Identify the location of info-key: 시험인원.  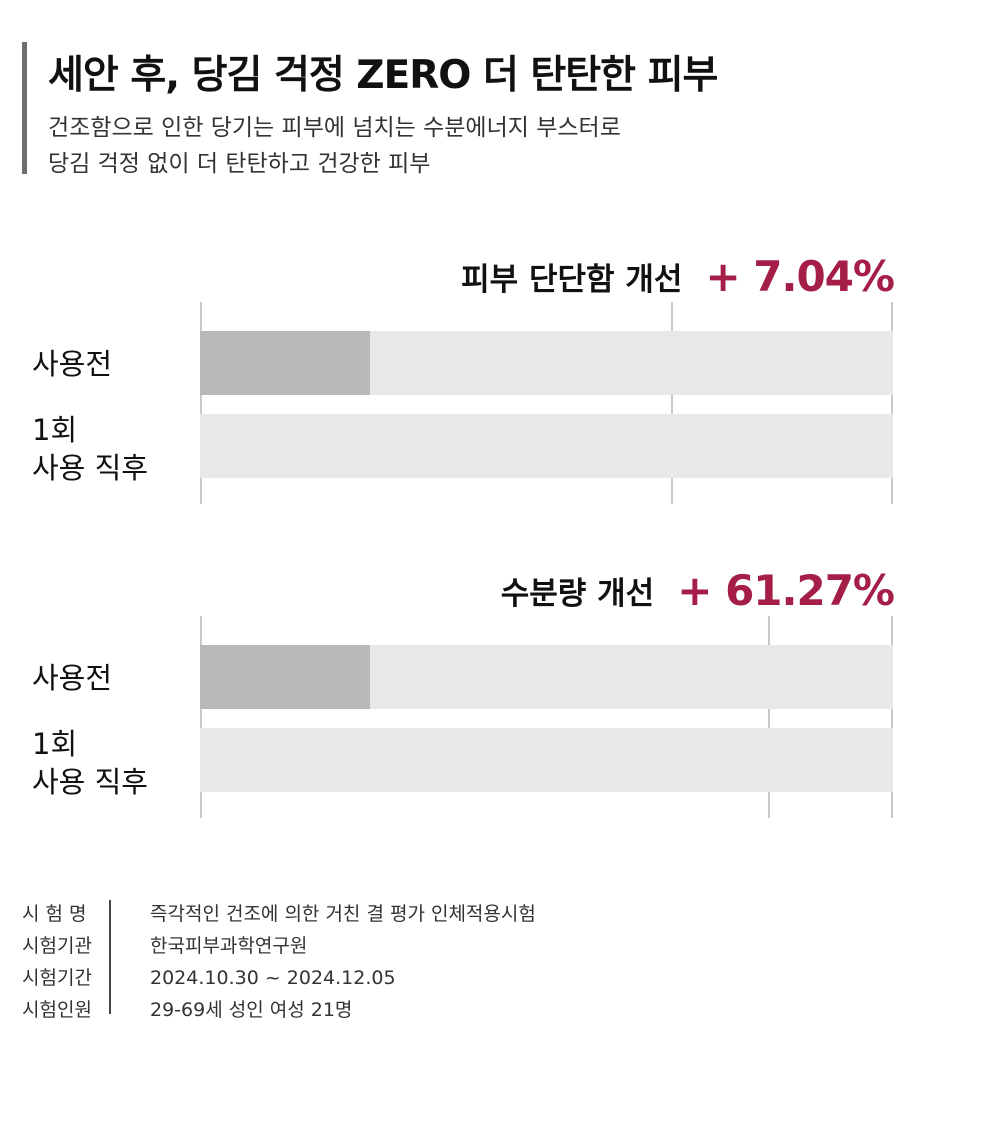
(57, 1010).